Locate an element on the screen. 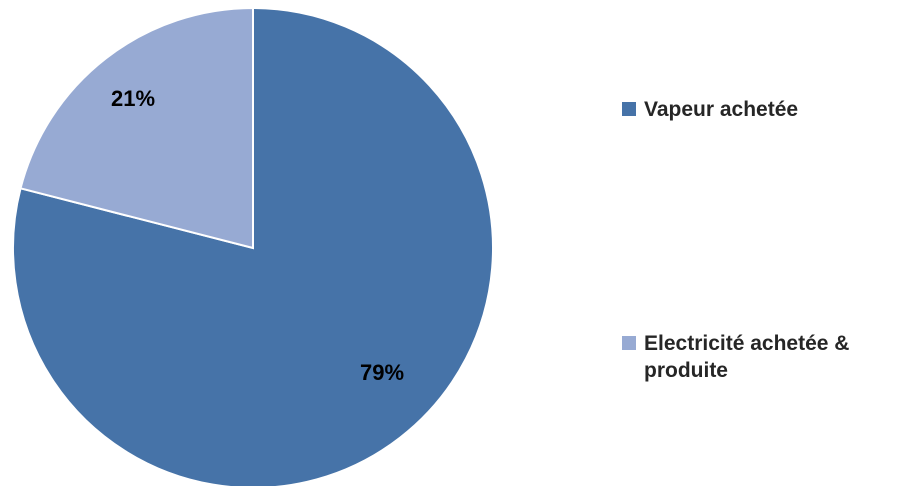 The image size is (922, 486). legend-item-vapeur: Vapeur achetée is located at coordinates (768, 109).